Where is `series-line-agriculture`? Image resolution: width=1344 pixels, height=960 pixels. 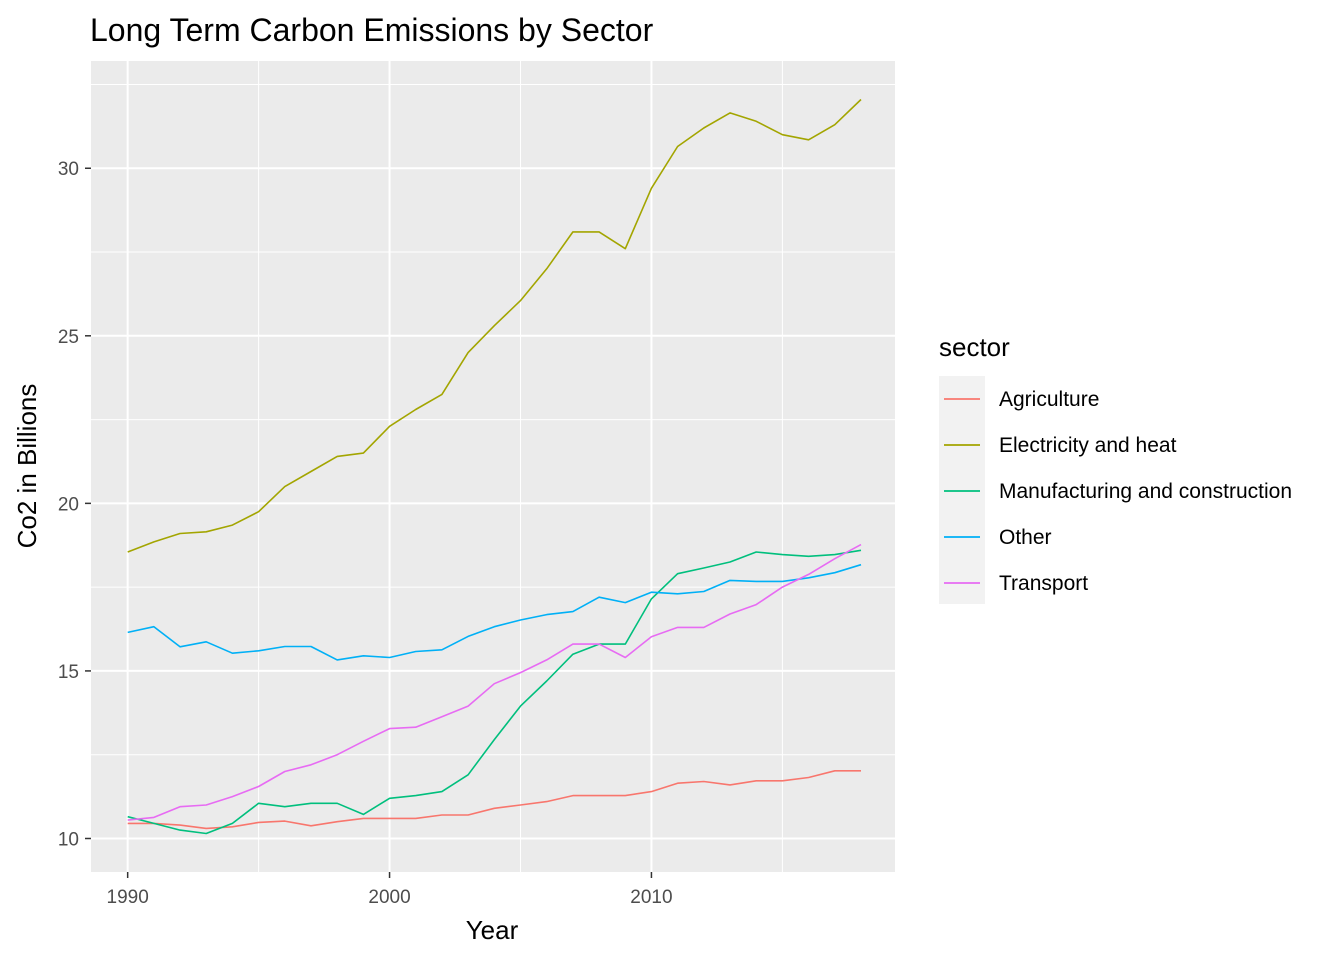 series-line-agriculture is located at coordinates (494, 799).